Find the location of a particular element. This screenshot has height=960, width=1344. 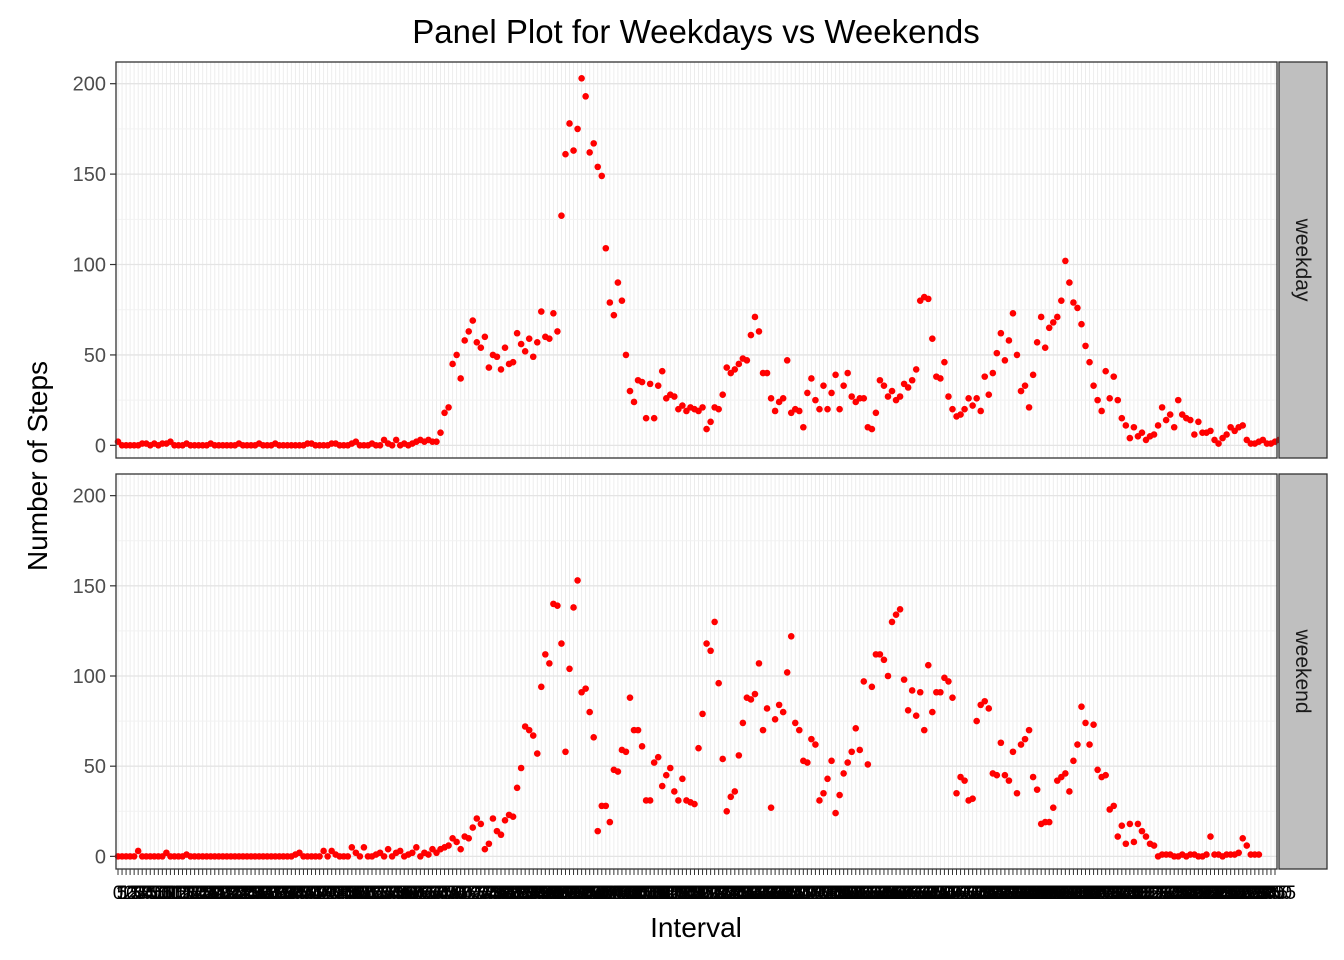

x-tick-label: 235 is located at coordinates (243, 893).